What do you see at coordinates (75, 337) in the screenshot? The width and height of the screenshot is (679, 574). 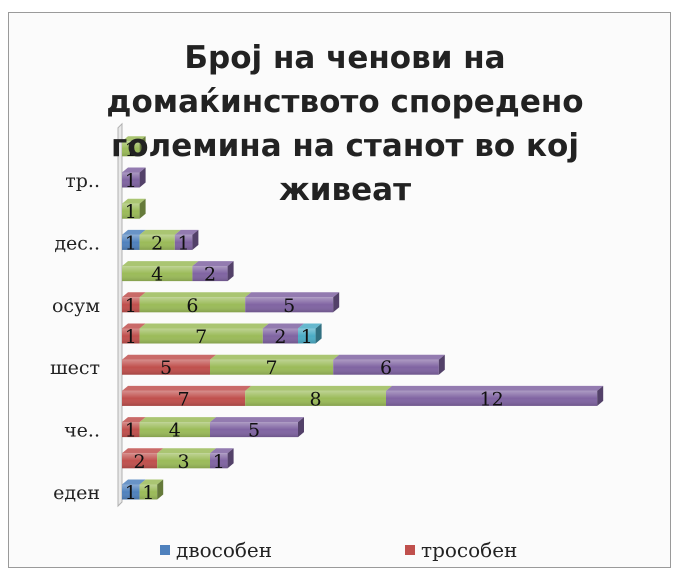 I see `category-labels: еден че.. шест осум дес.. тр..` at bounding box center [75, 337].